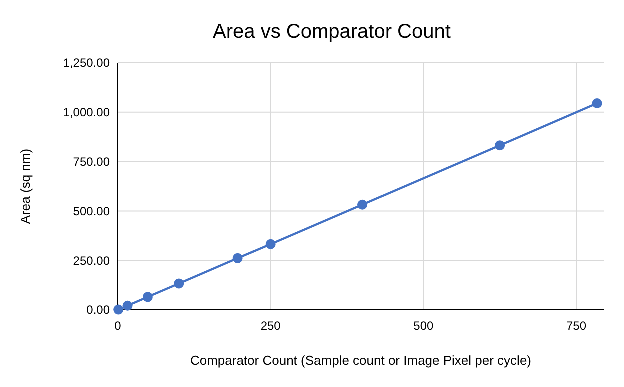  I want to click on x-tick-label: 500, so click(424, 326).